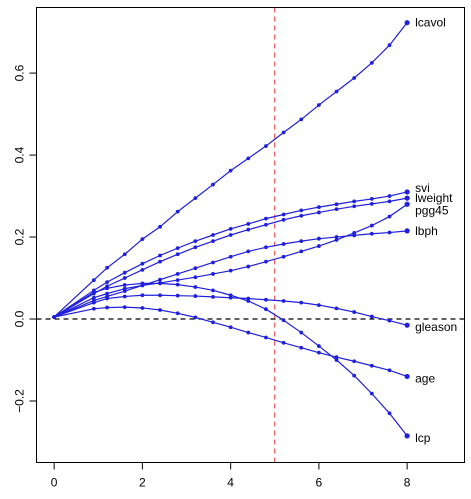  Describe the element at coordinates (231, 310) in the screenshot. I see `series-gleason` at that location.